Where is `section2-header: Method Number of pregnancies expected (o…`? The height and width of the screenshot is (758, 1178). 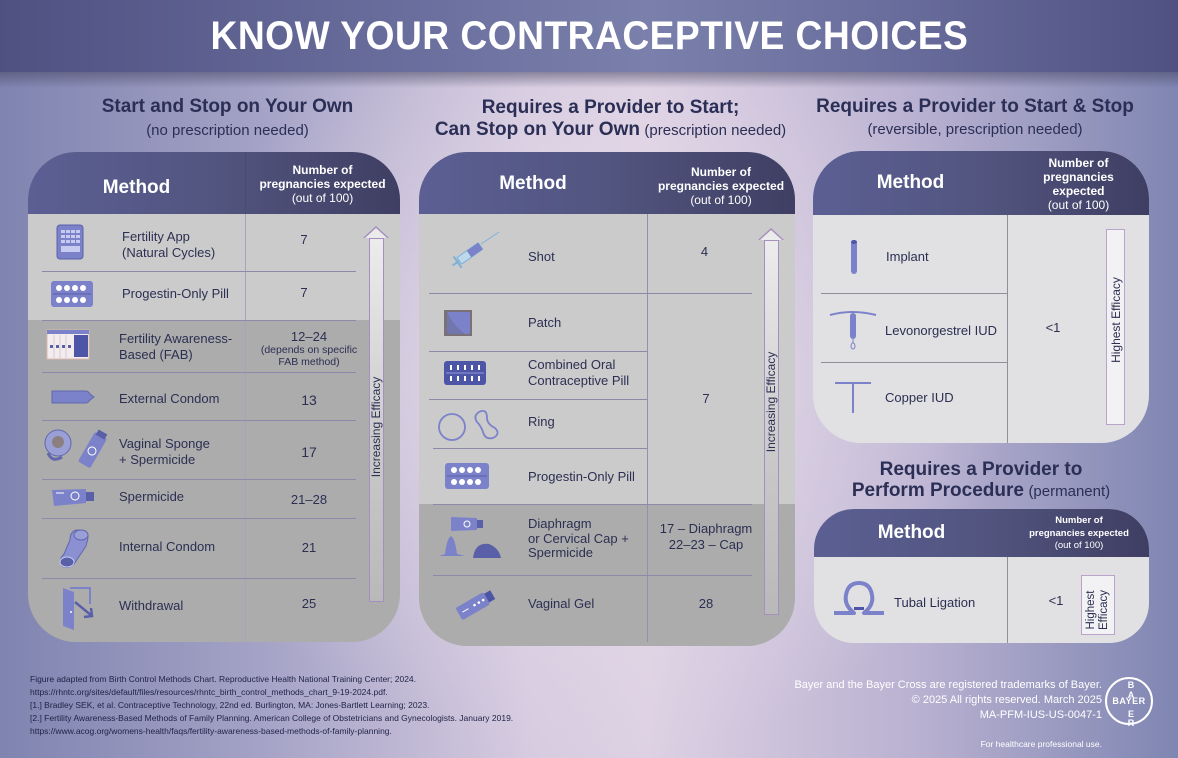
section2-header: Method Number of pregnancies expected (o… is located at coordinates (607, 183).